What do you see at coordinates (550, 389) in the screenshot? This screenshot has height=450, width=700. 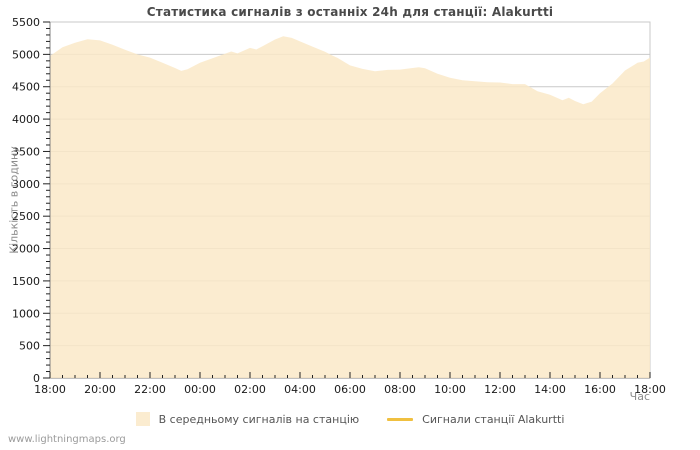 I see `x-tick-label: 14:00` at bounding box center [550, 389].